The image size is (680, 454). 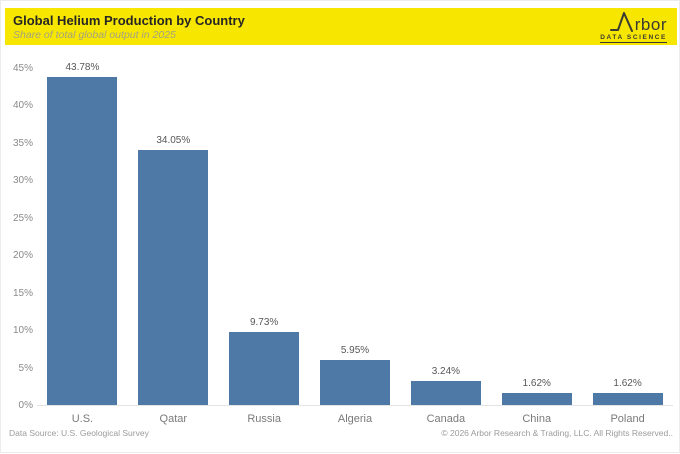 What do you see at coordinates (650, 24) in the screenshot?
I see `arbor-logo-text: rbor` at bounding box center [650, 24].